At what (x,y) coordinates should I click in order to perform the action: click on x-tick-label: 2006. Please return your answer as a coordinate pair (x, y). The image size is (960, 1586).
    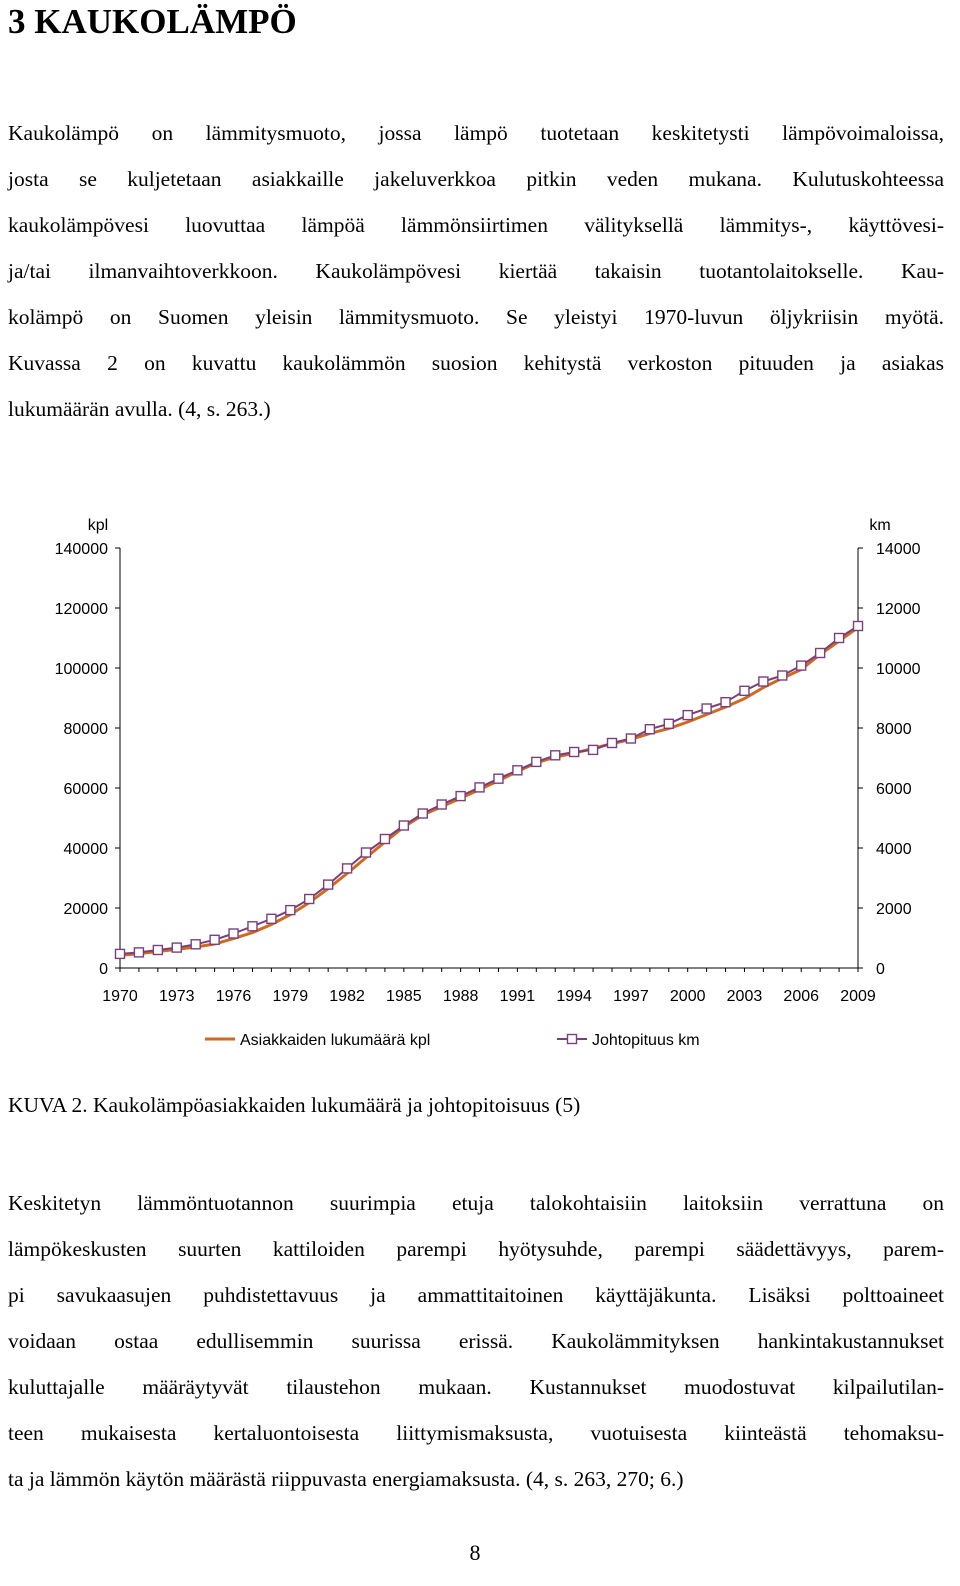
    Looking at the image, I should click on (801, 996).